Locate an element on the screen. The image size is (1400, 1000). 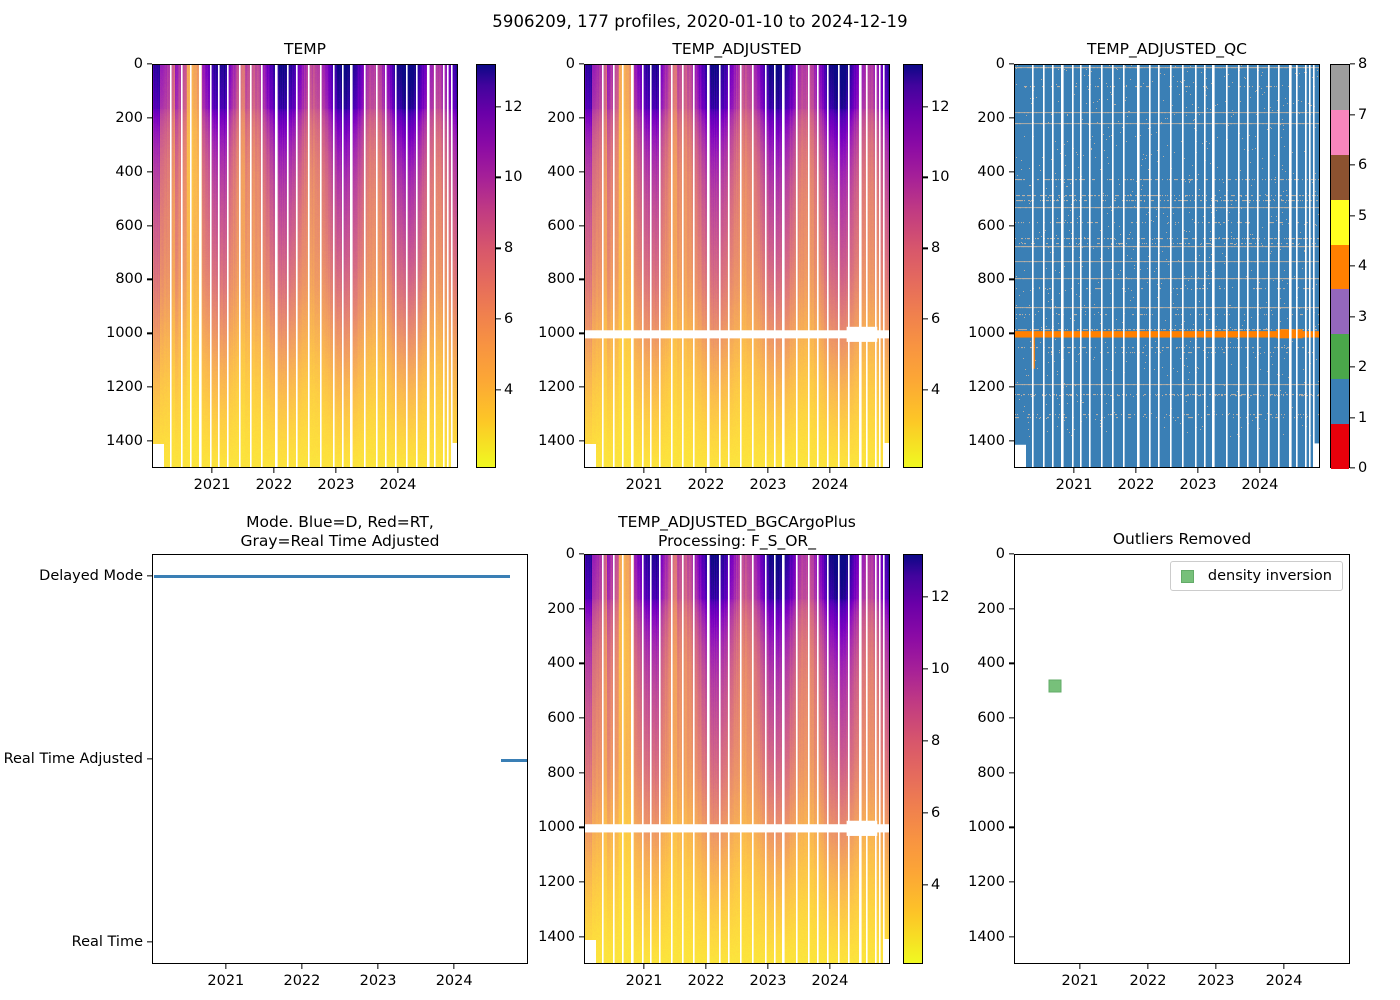
panel-temp-adjusted-title: TEMP_ADJUSTED is located at coordinates (737, 49).